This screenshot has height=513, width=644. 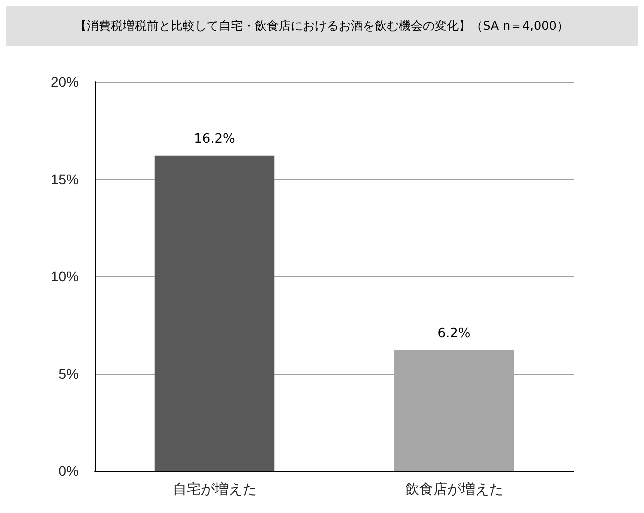 What do you see at coordinates (64, 82) in the screenshot?
I see `y-tick-label: 20%` at bounding box center [64, 82].